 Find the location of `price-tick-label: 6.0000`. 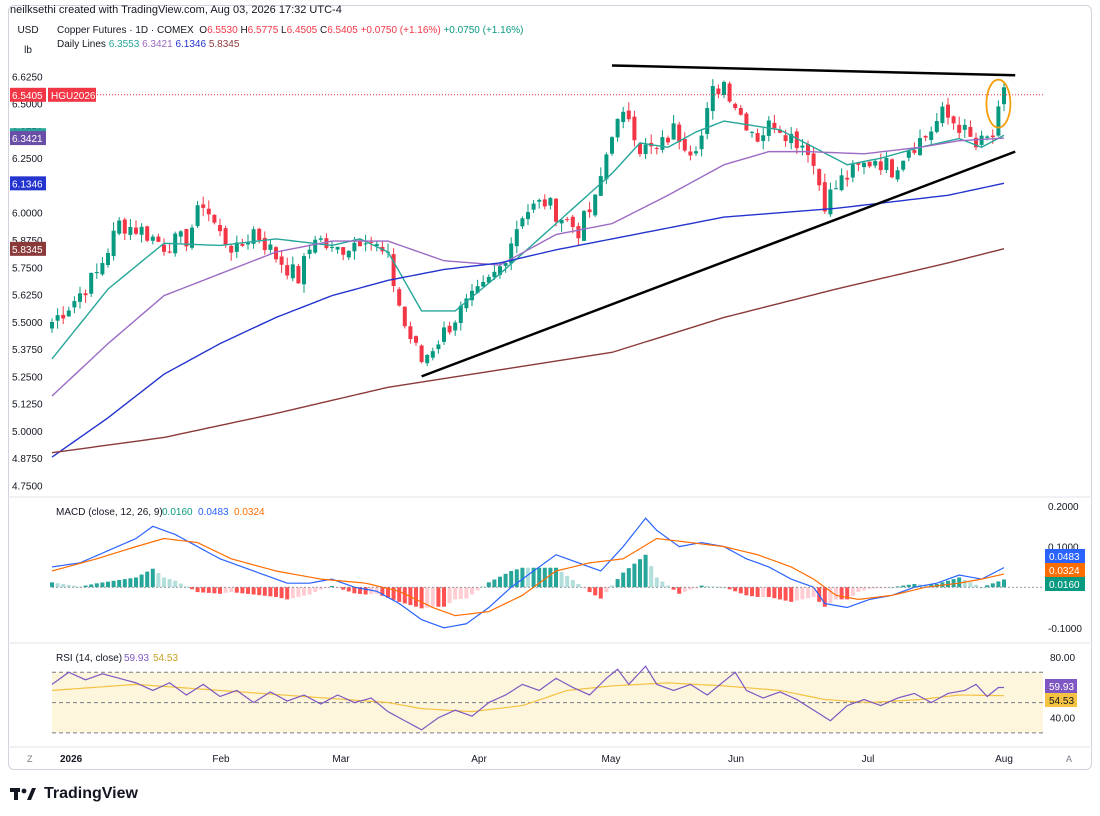

price-tick-label: 6.0000 is located at coordinates (27, 214).